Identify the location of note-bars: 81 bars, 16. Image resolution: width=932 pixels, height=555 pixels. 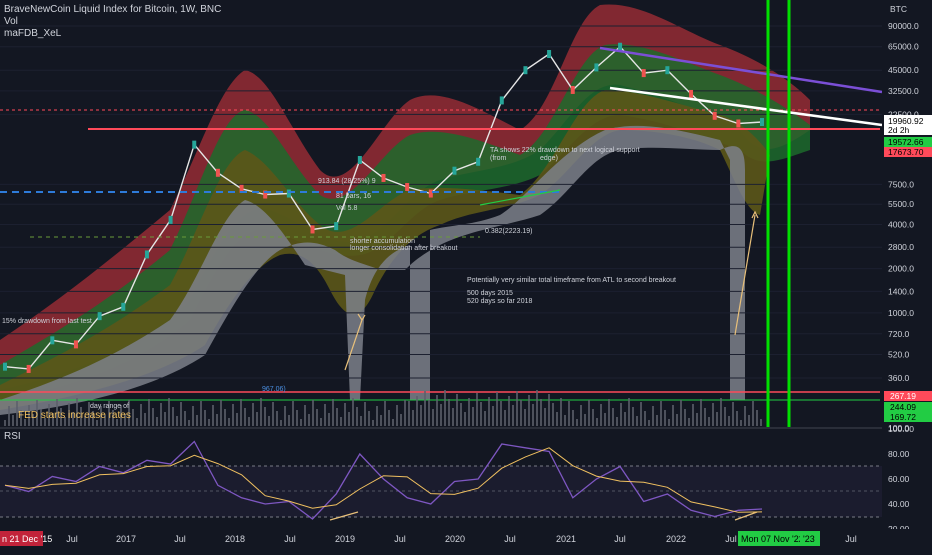
(353, 196).